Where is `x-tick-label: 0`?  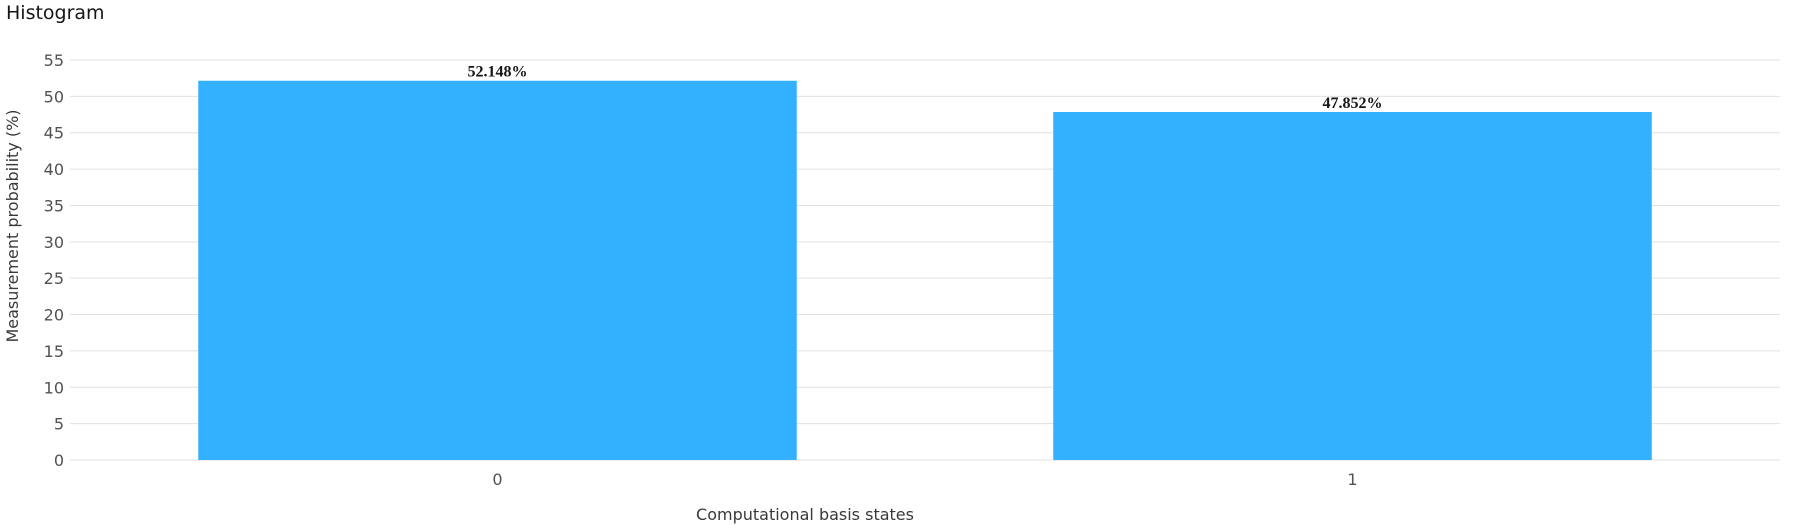
x-tick-label: 0 is located at coordinates (497, 479).